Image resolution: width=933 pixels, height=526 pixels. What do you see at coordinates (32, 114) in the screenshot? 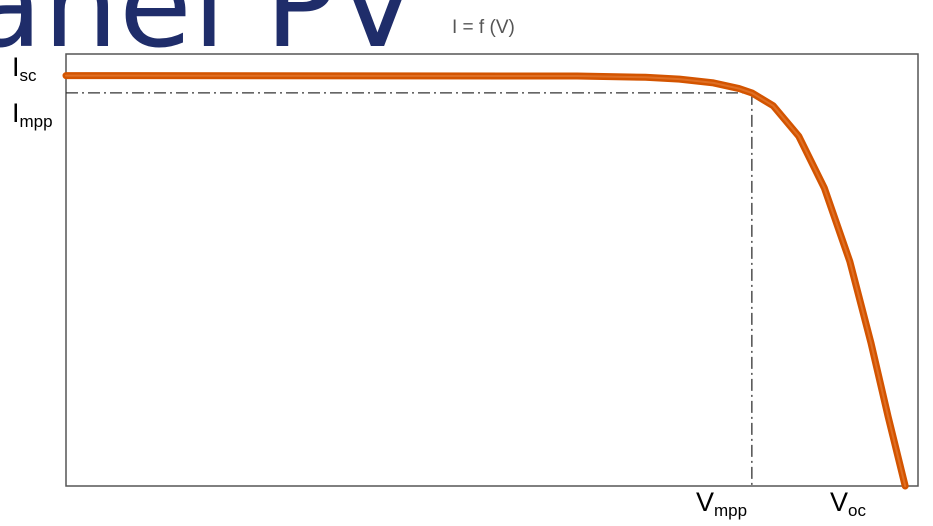
I see `y-tick-impp: Impp` at bounding box center [32, 114].